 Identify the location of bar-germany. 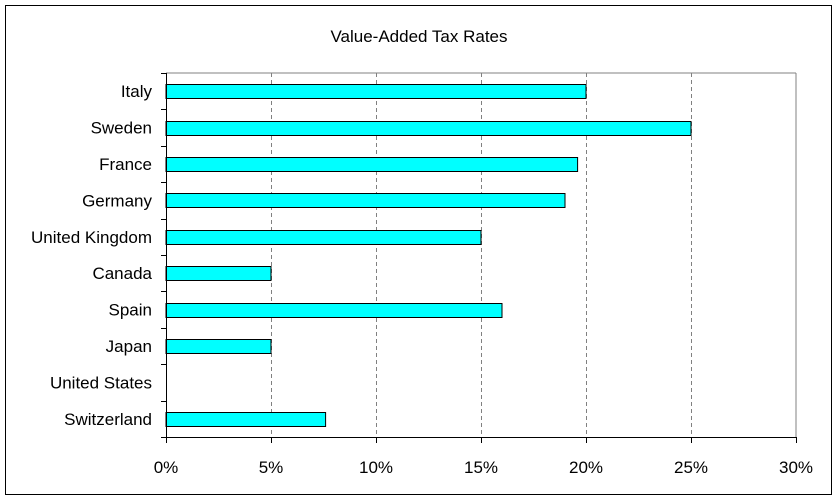
(365, 200).